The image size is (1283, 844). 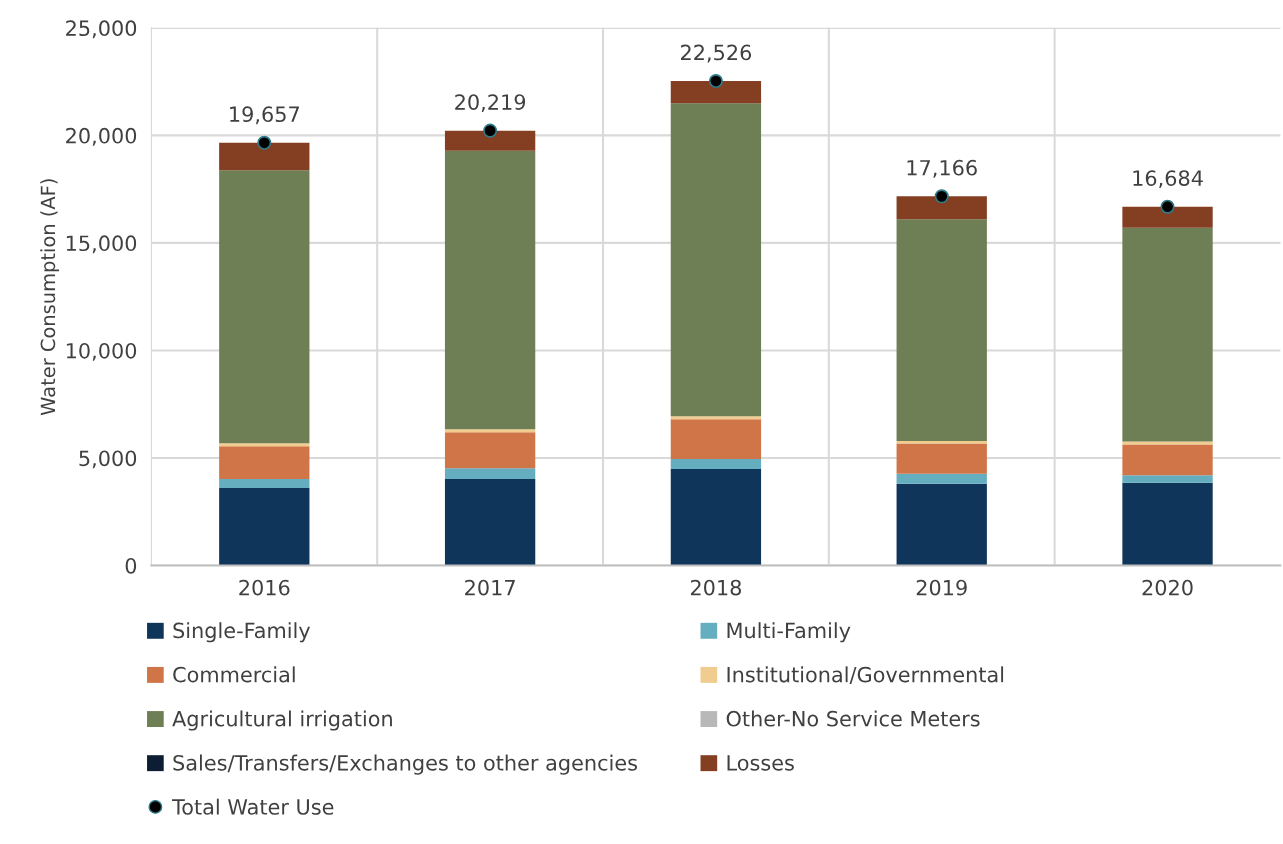 What do you see at coordinates (865, 675) in the screenshot?
I see `legend-label: Institutional/Governmental` at bounding box center [865, 675].